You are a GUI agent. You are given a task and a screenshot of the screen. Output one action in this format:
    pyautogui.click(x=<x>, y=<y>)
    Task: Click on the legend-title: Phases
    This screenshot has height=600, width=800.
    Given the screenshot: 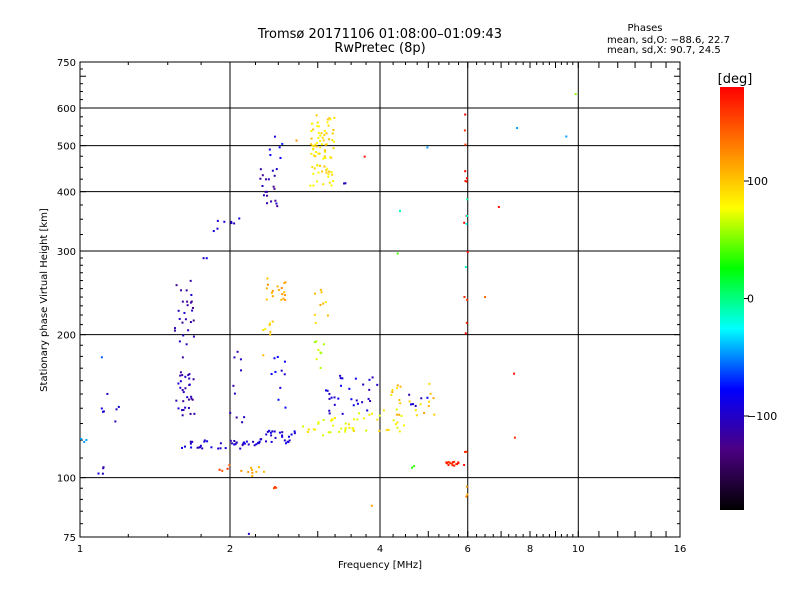 What is the action you would take?
    pyautogui.click(x=644, y=28)
    